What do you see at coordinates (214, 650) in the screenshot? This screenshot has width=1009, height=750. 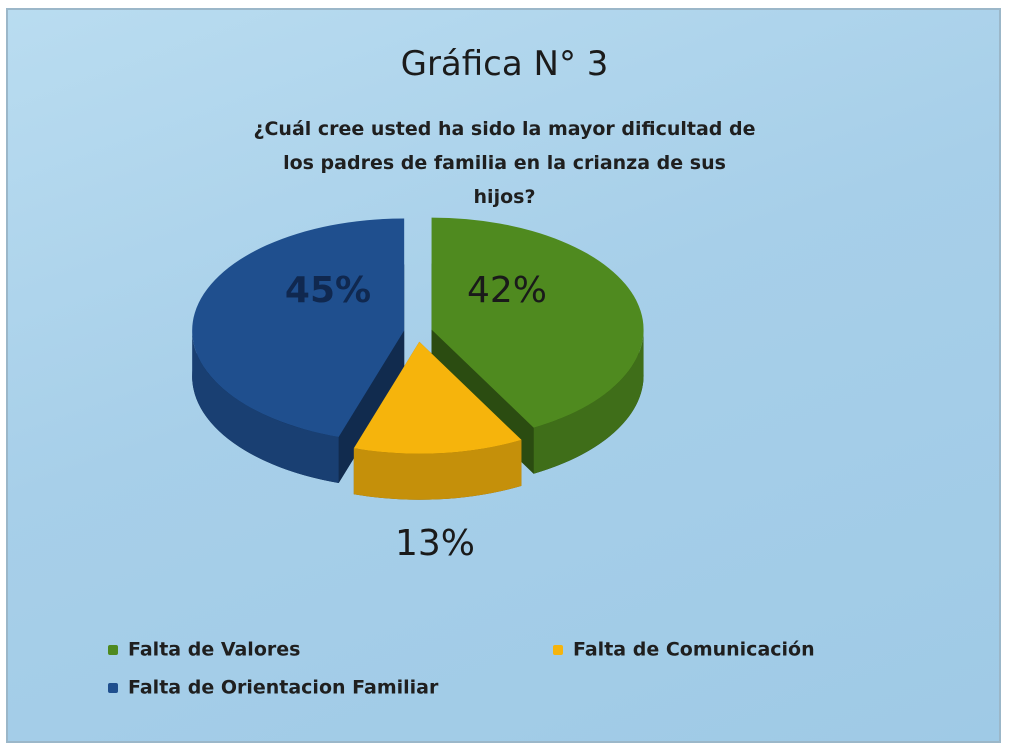 I see `legend-label: Falta de Valores` at bounding box center [214, 650].